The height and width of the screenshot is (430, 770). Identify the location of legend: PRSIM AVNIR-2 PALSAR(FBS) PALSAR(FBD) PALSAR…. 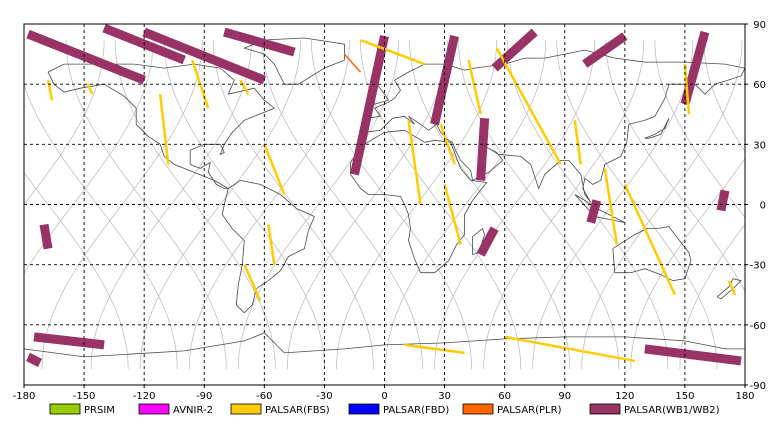
(384, 409).